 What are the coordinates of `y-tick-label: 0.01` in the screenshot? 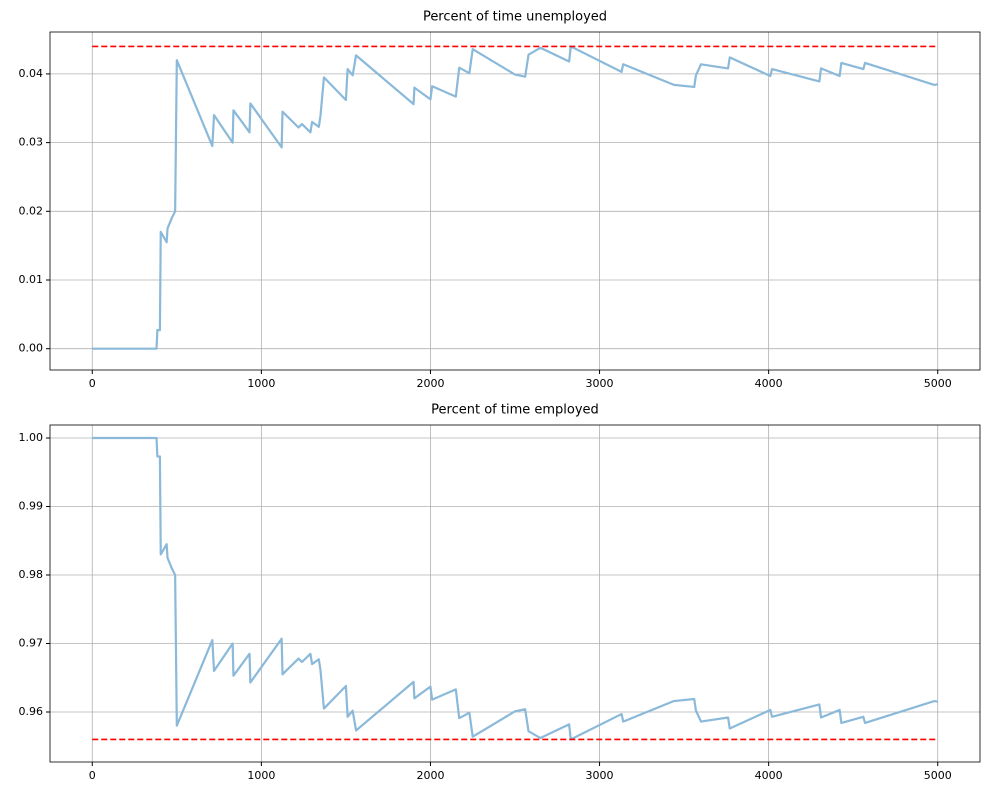 It's located at (31, 279).